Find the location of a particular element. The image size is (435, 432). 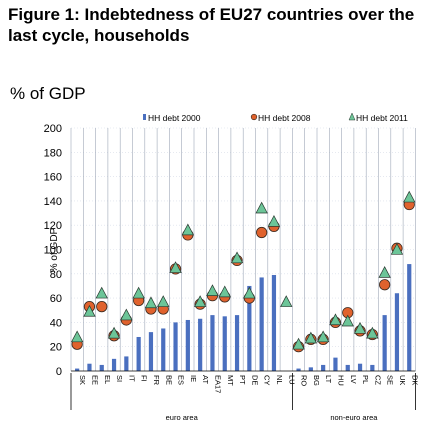

y-axis-title: % of GDP is located at coordinates (54, 249).